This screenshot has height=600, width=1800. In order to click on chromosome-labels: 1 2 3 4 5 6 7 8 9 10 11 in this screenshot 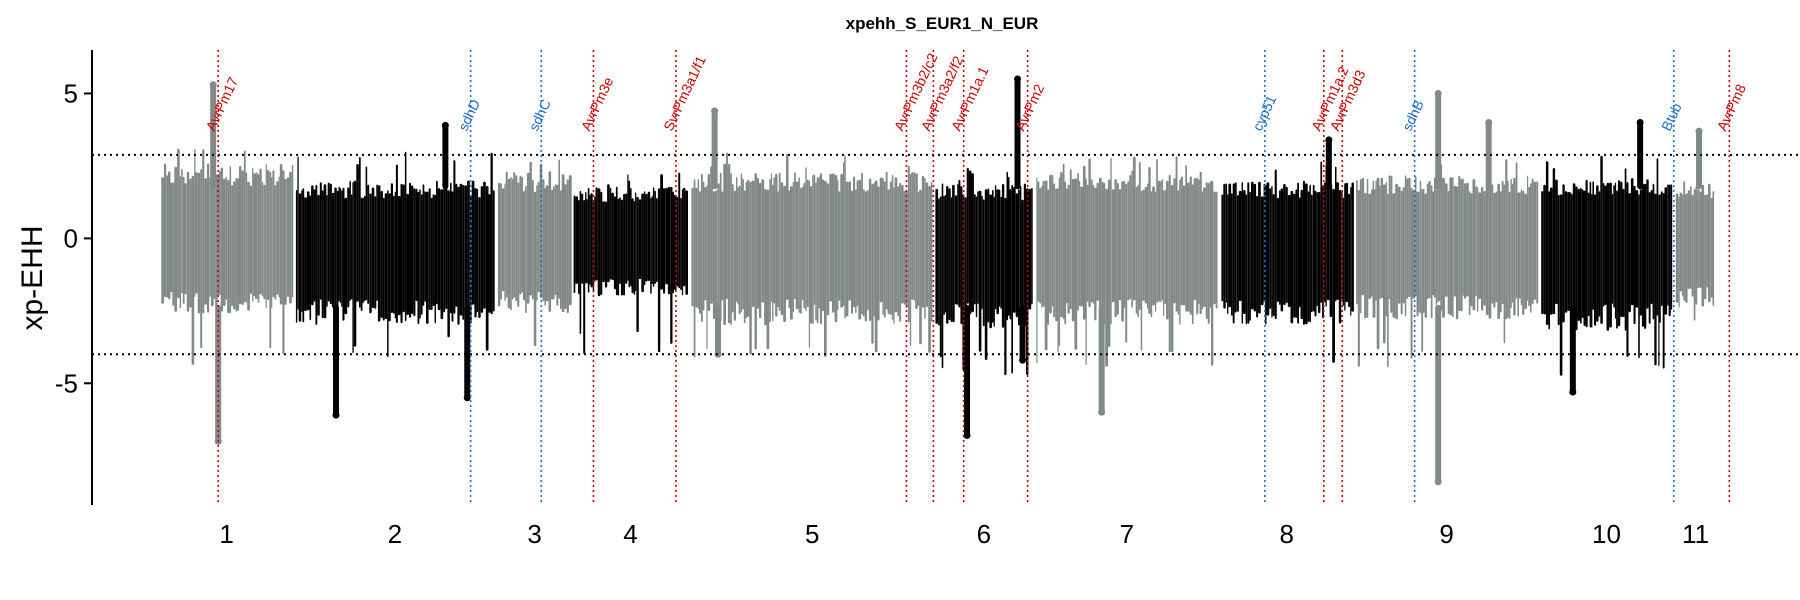, I will do `click(964, 534)`.